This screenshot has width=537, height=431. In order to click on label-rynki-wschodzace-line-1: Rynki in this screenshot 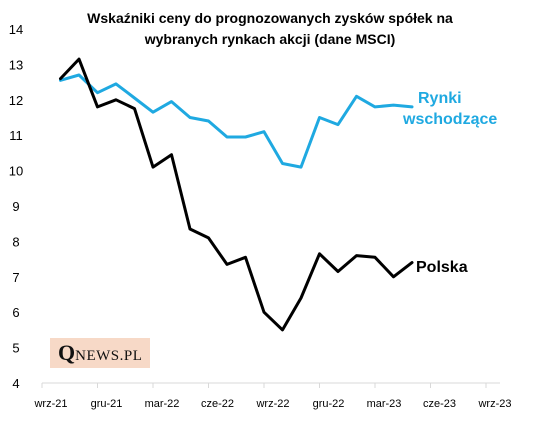, I will do `click(440, 98)`.